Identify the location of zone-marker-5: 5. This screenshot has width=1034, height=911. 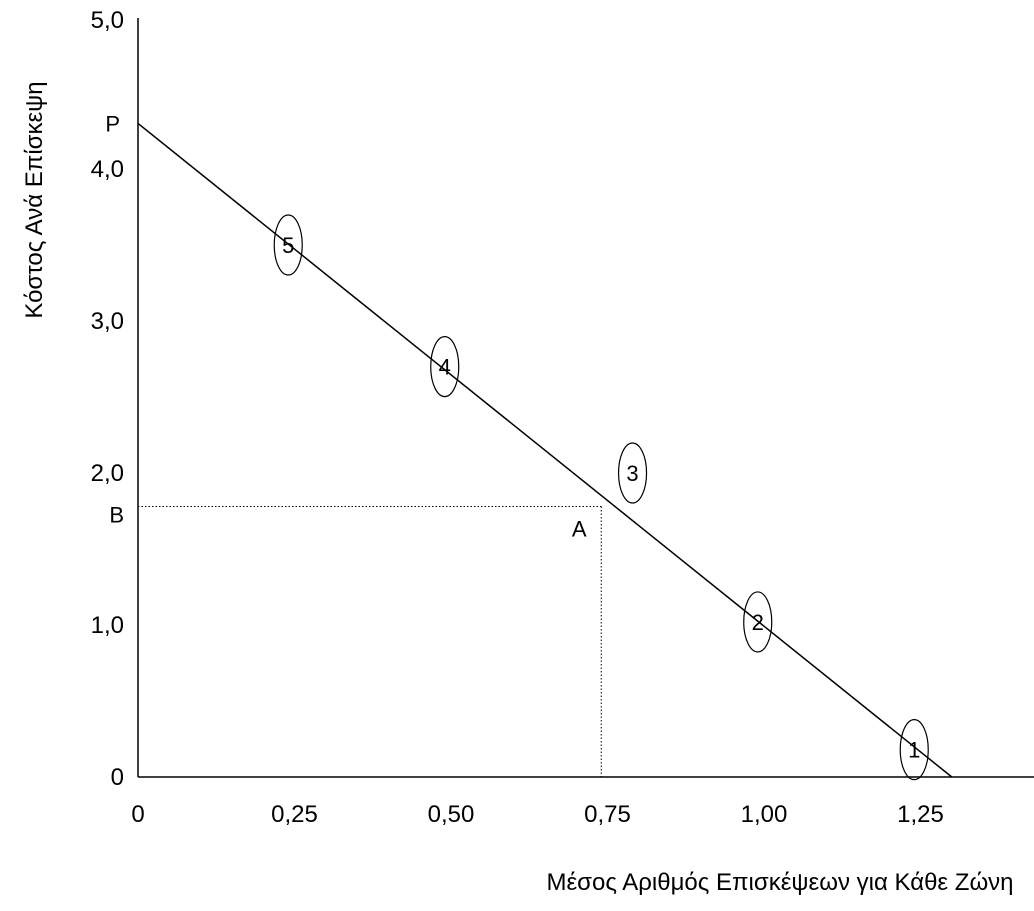
(288, 245).